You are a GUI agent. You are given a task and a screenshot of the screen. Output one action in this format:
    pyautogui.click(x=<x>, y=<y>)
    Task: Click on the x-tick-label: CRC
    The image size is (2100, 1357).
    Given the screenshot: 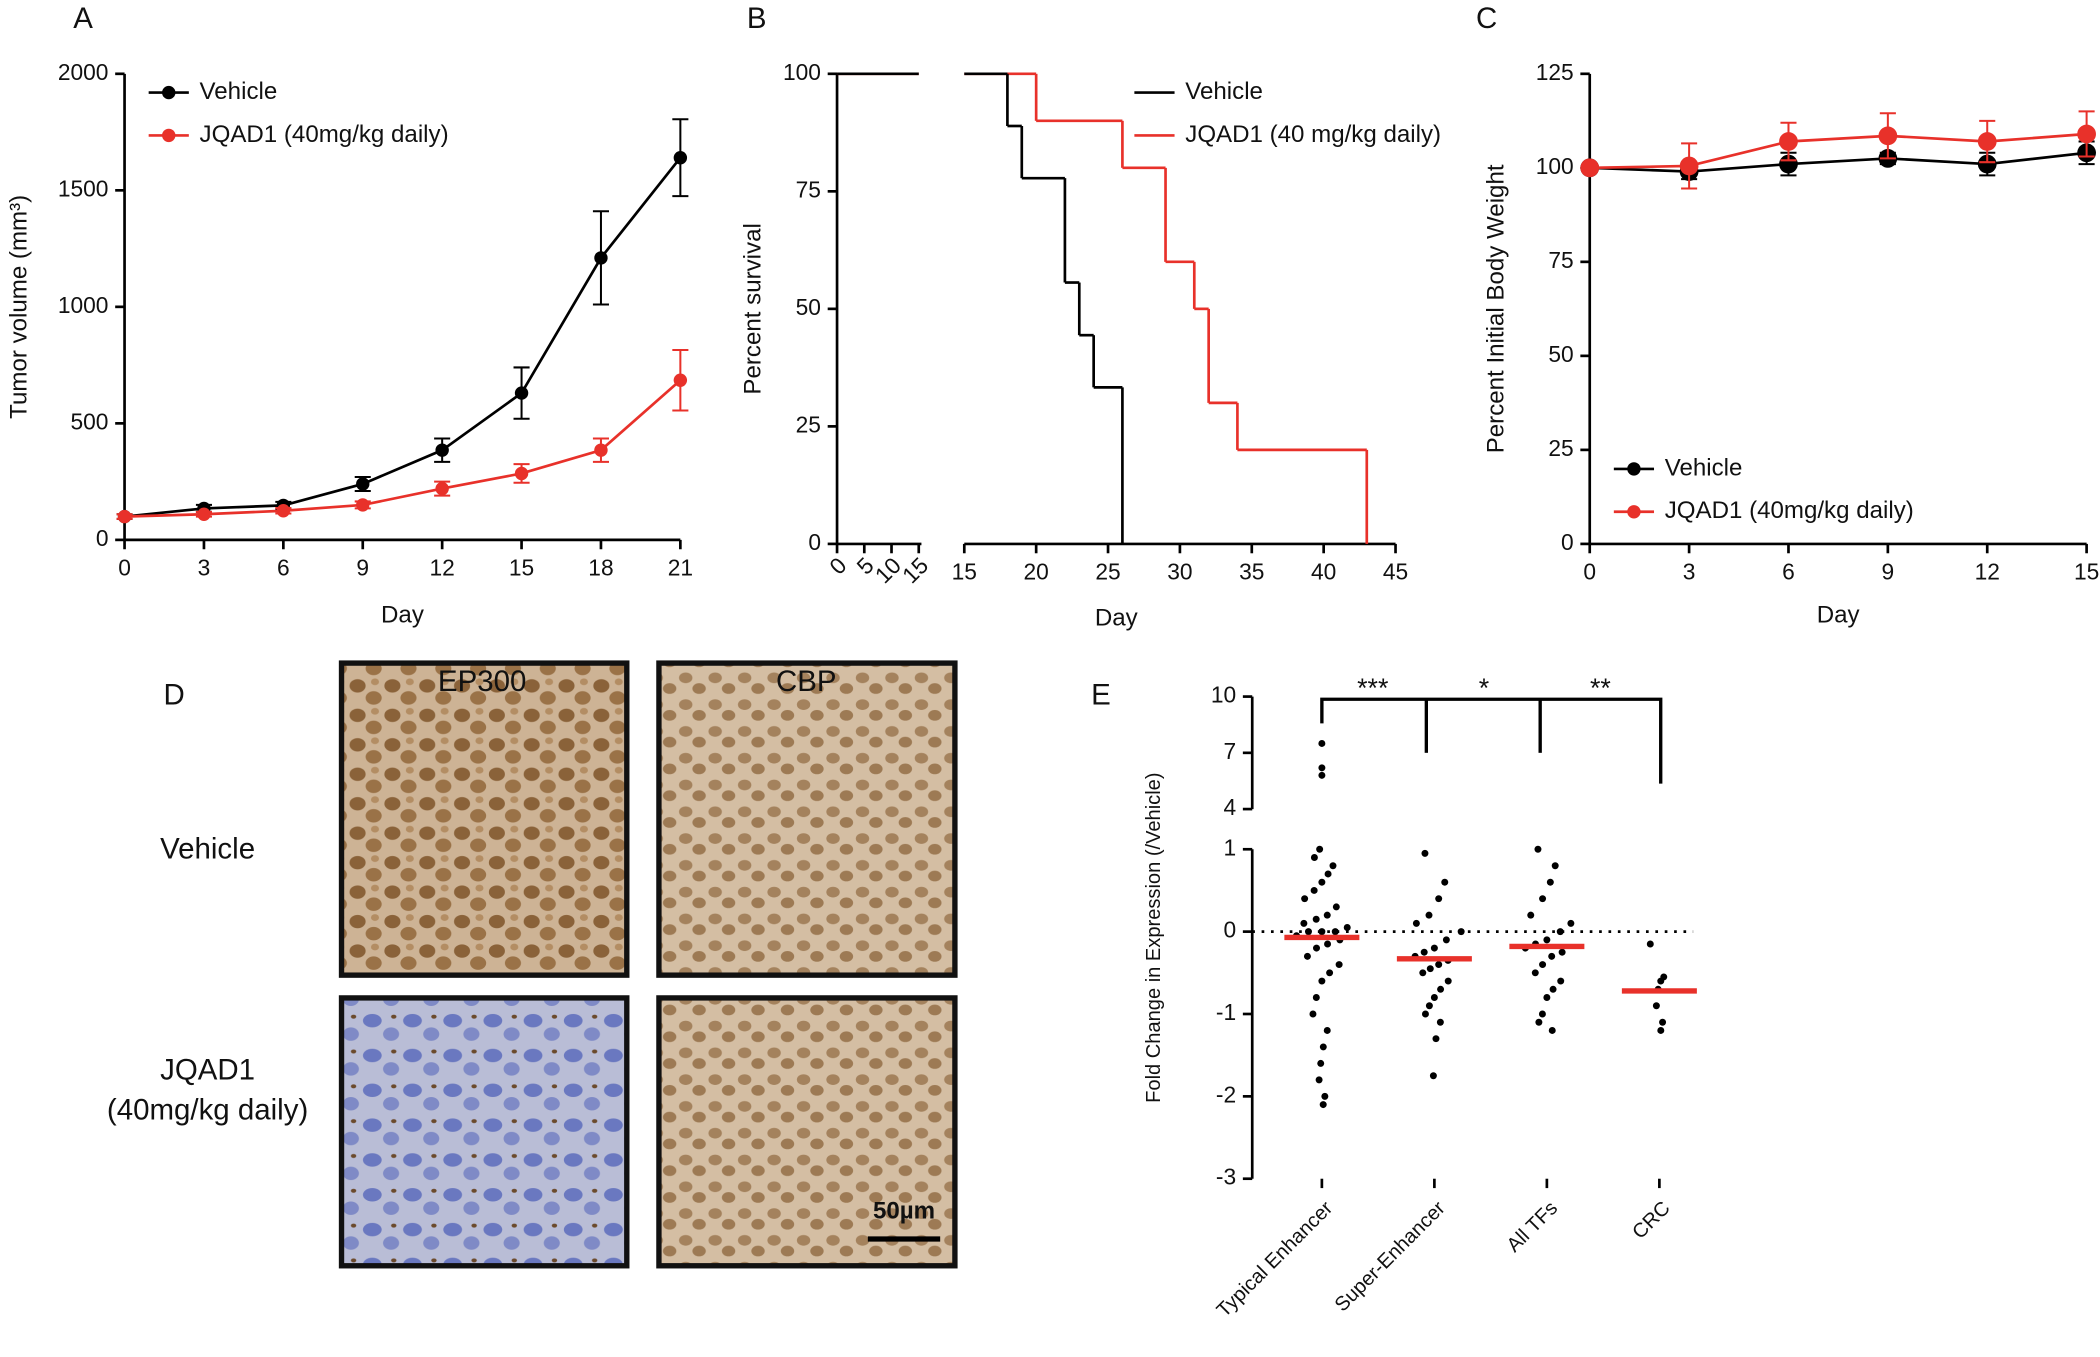 What is the action you would take?
    pyautogui.click(x=1651, y=1220)
    